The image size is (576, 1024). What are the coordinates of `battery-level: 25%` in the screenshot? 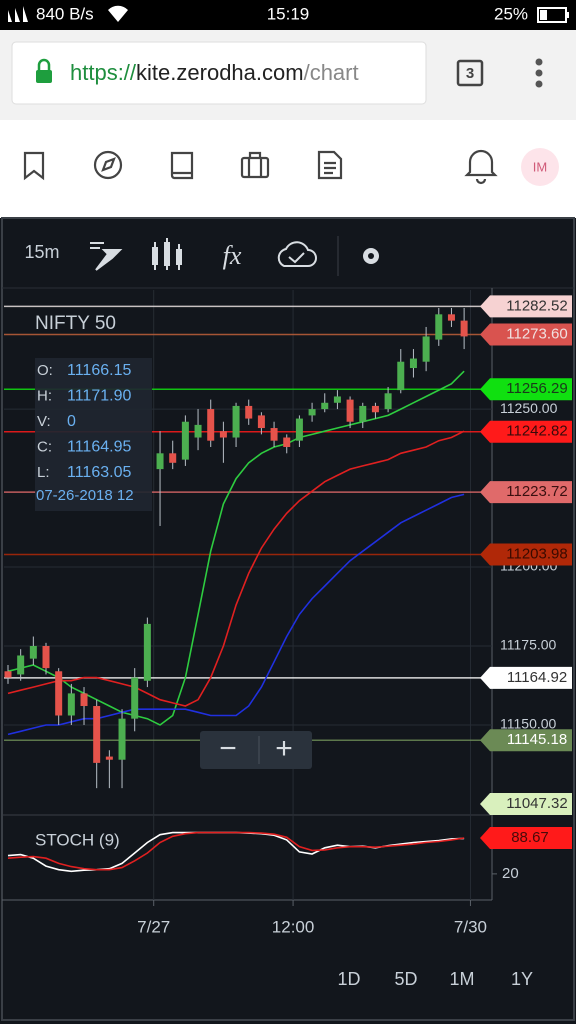 It's located at (511, 13).